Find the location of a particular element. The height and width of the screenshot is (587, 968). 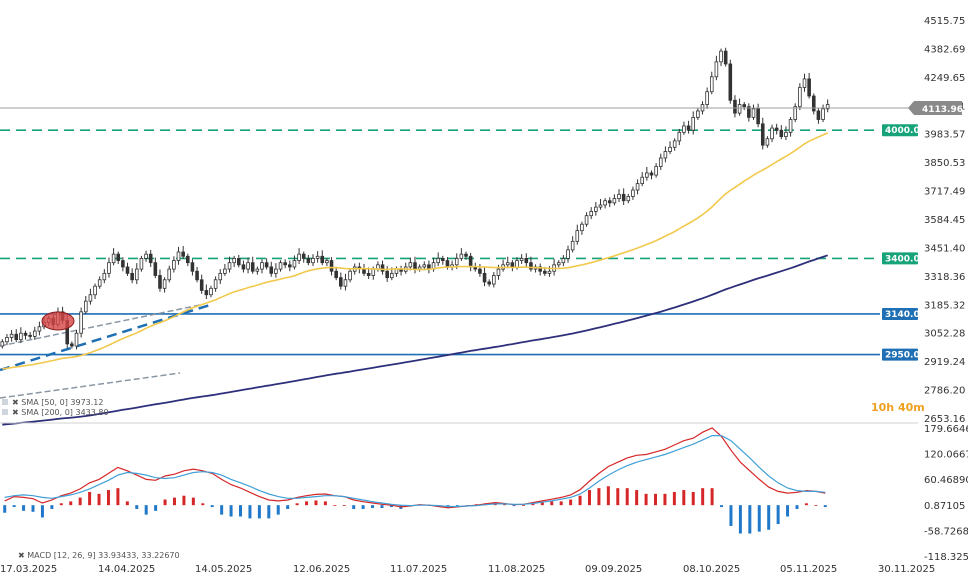

trend-lines is located at coordinates (105, 351).